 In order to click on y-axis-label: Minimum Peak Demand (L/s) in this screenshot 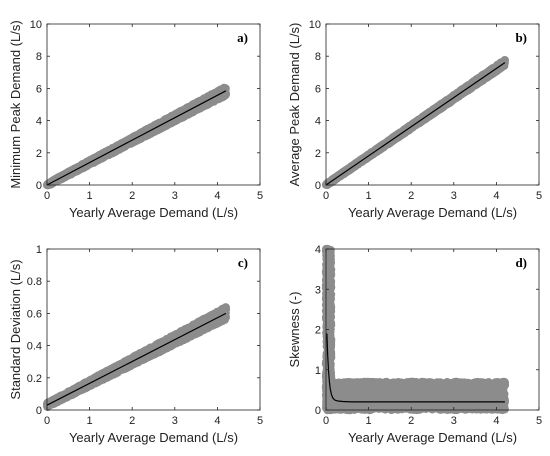, I will do `click(15, 104)`.